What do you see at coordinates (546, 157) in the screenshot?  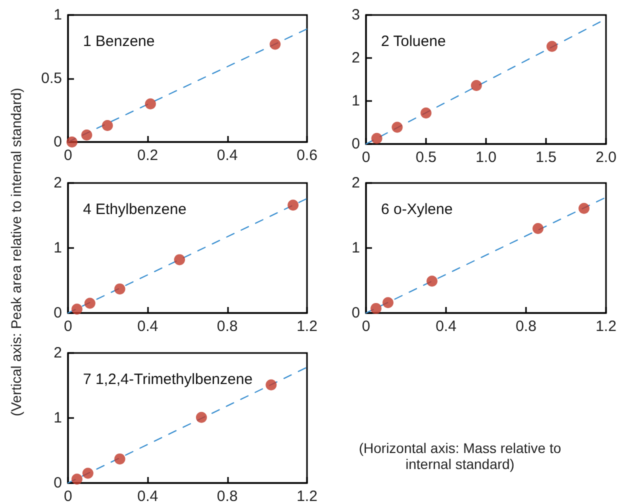 I see `x-tick-label: 1.5` at bounding box center [546, 157].